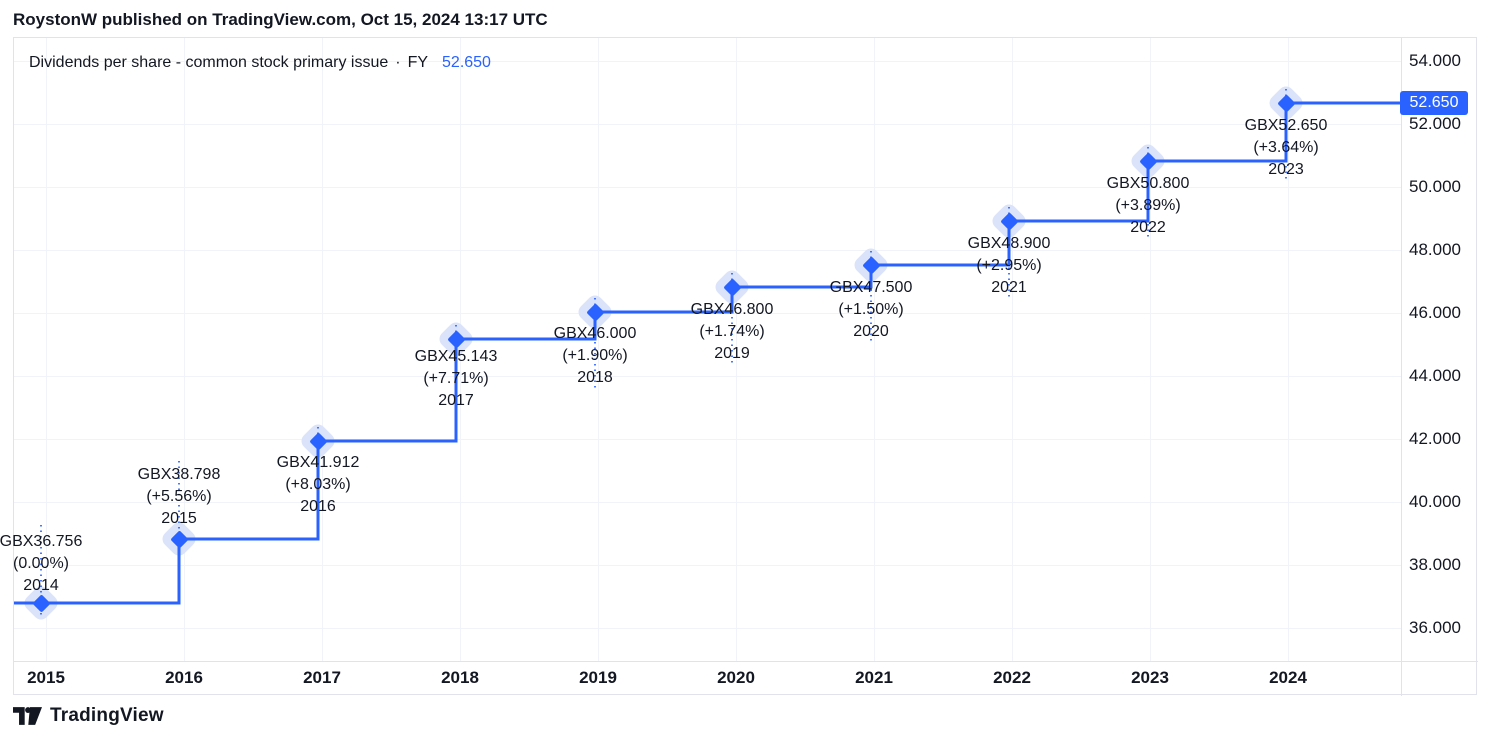 The image size is (1491, 747). I want to click on point-label-2023: GBX52.650 (+3.64%) 2023, so click(1286, 147).